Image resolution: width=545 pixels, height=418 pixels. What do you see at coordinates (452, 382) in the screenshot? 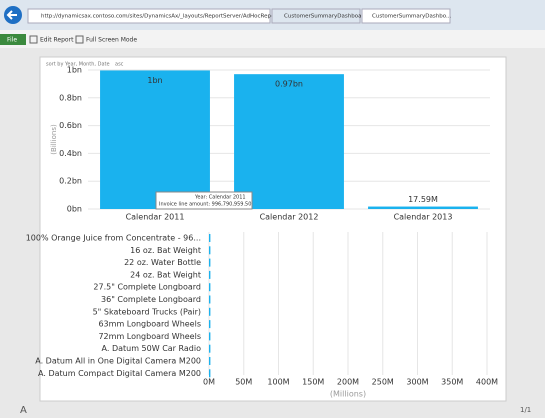
I see `x-tick-label: 350M` at bounding box center [452, 382].